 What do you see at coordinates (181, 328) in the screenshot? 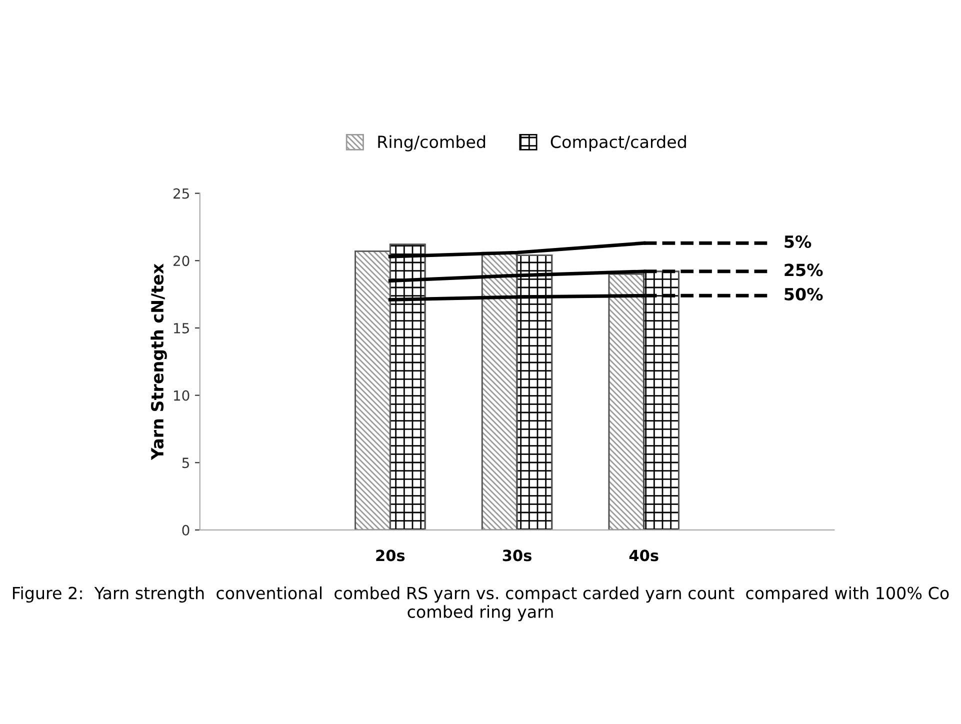
I see `y-tick-label: 15` at bounding box center [181, 328].